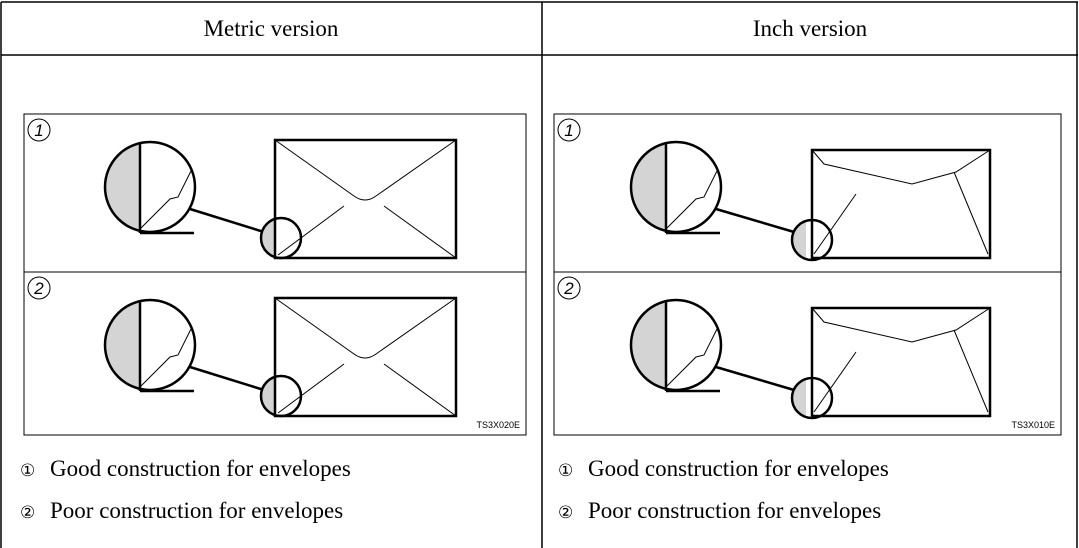  What do you see at coordinates (271, 28) in the screenshot?
I see `column-header: Metric version` at bounding box center [271, 28].